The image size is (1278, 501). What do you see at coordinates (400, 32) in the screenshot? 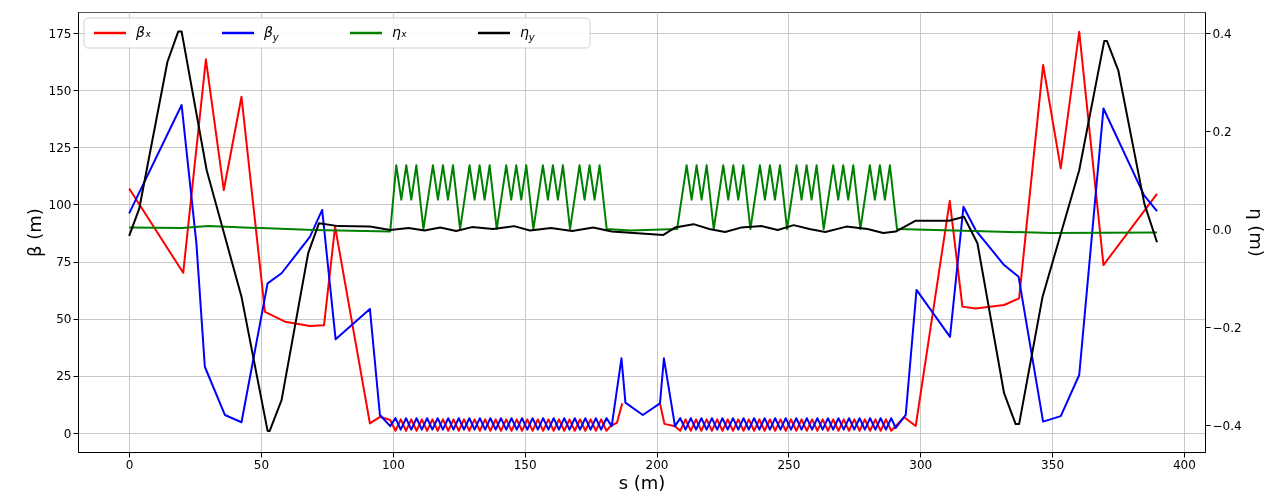
I see `legend-label: ηₓ` at bounding box center [400, 32].